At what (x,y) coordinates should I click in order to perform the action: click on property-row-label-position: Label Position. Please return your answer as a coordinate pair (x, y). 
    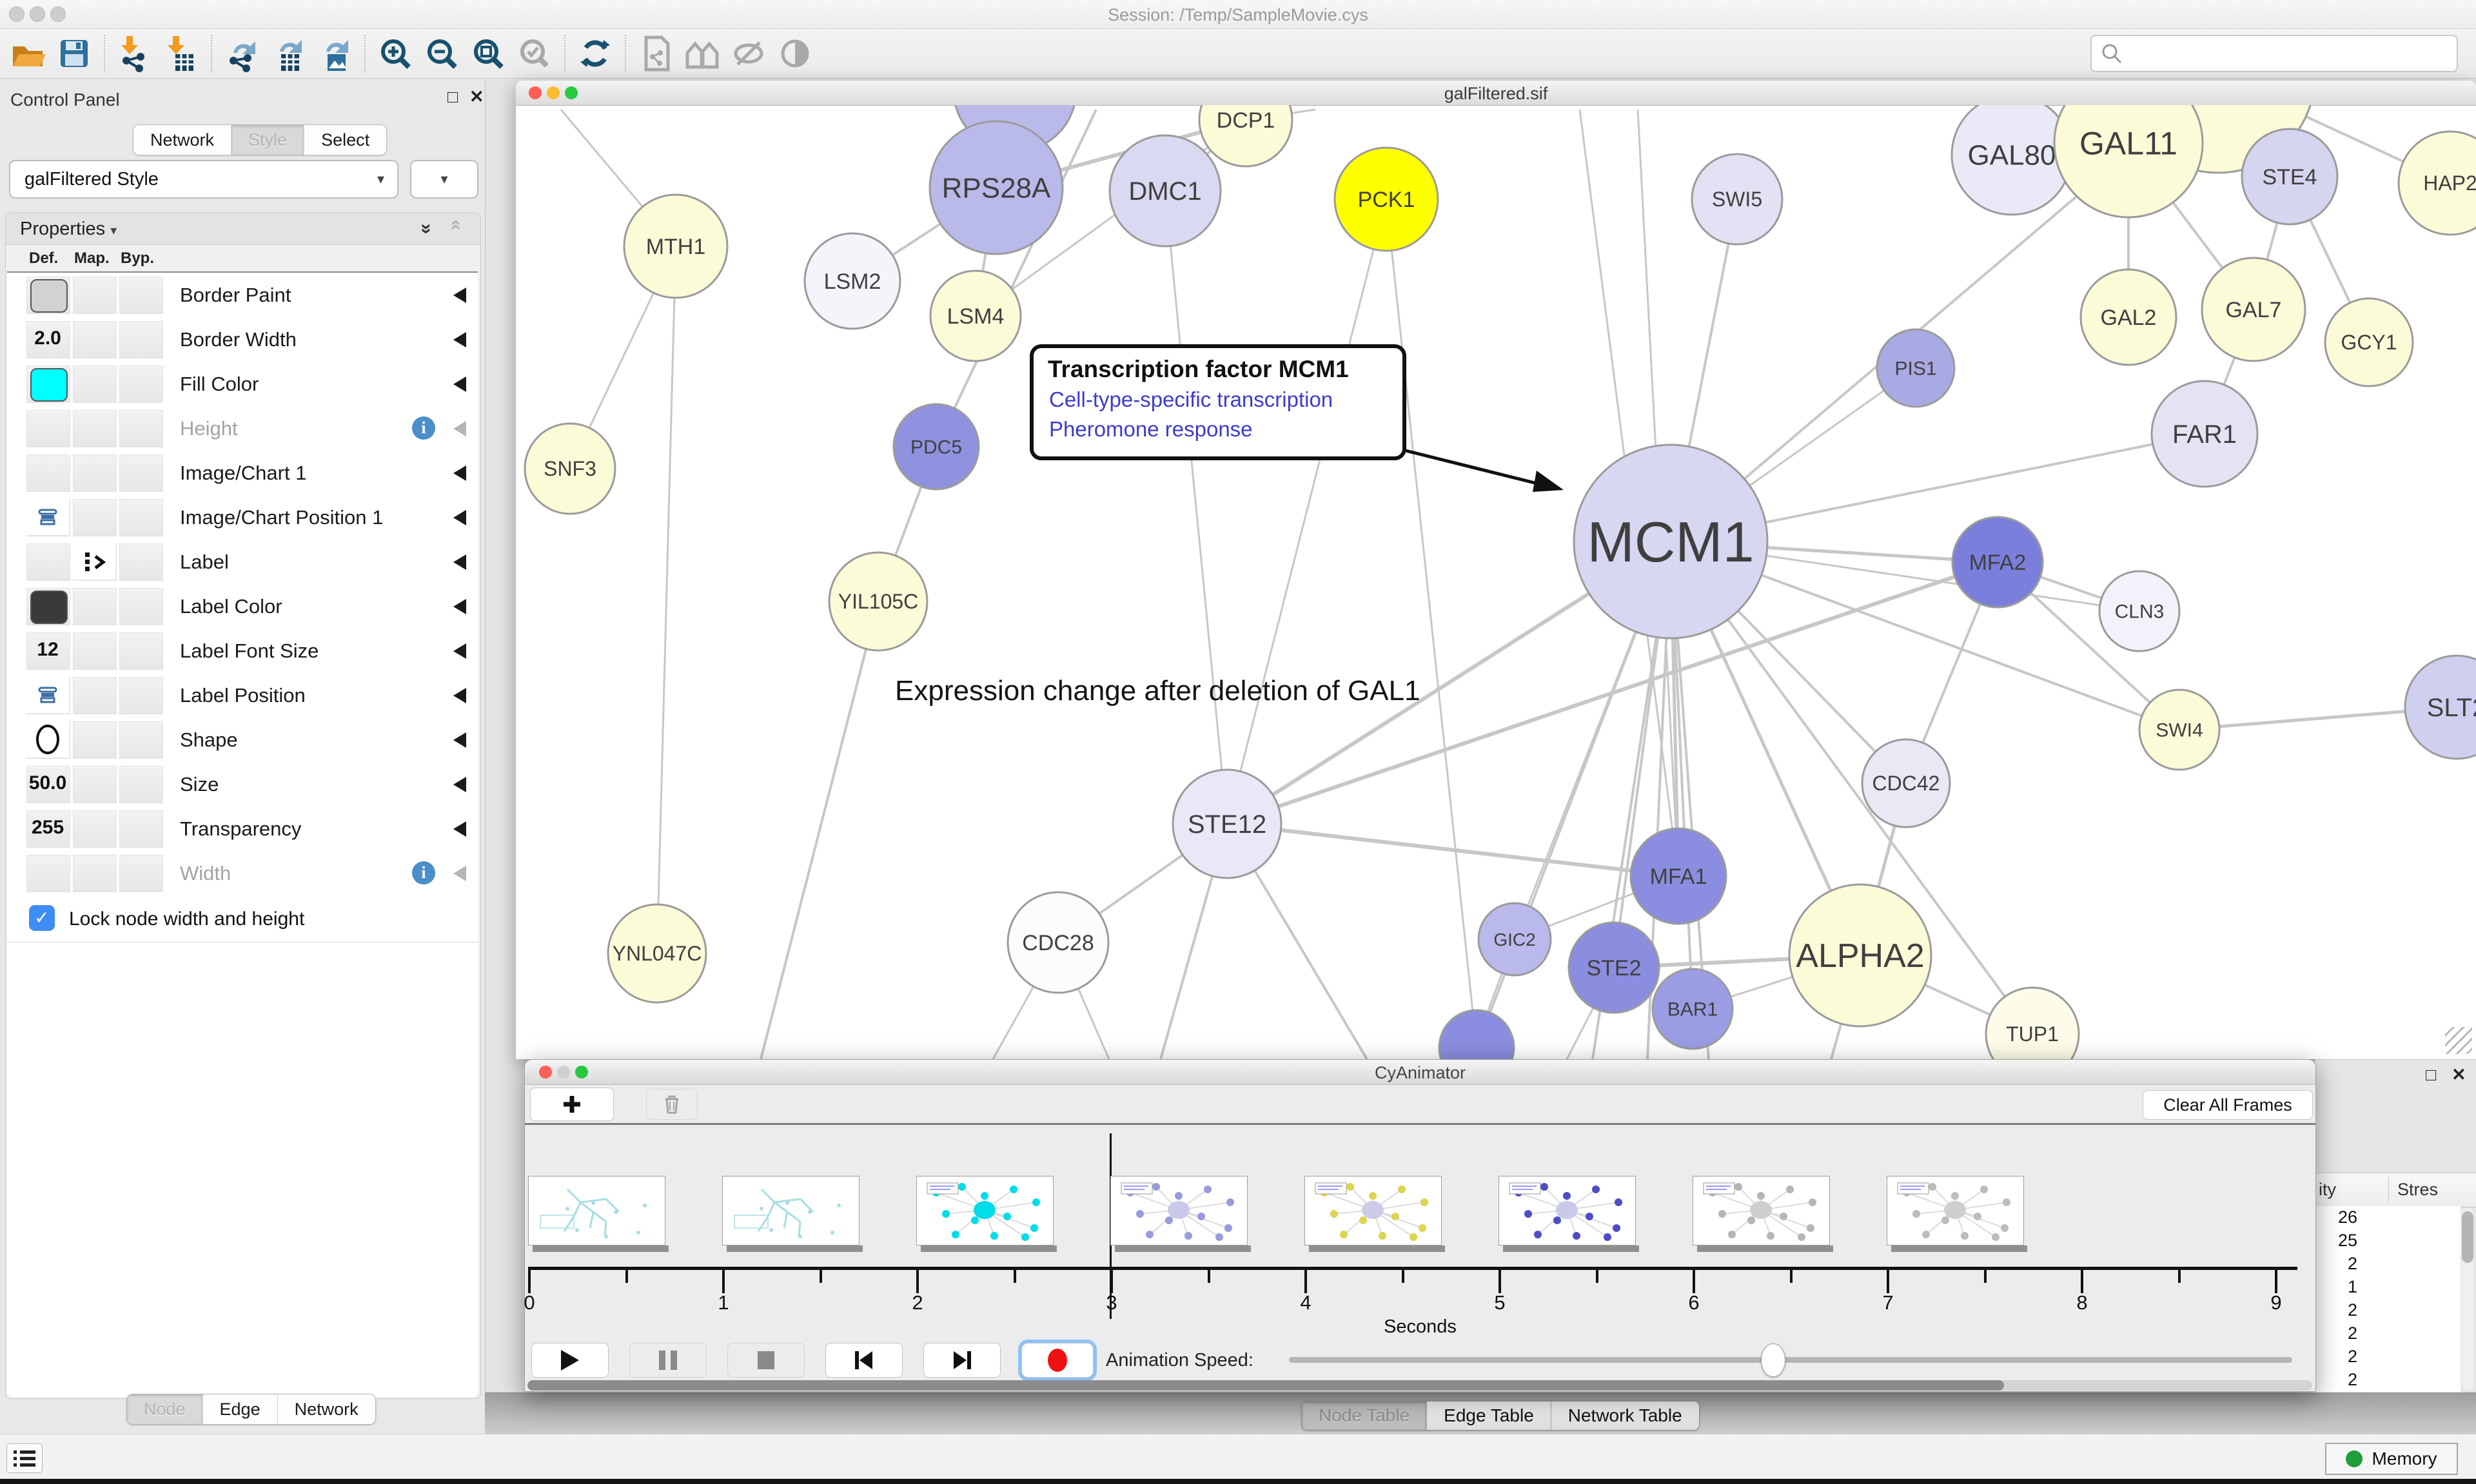
    Looking at the image, I should click on (242, 695).